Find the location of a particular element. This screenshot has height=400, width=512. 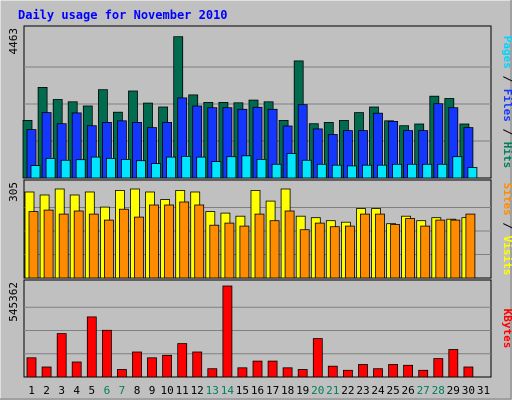

x-tick-label-day-16: 16 is located at coordinates (257, 390).